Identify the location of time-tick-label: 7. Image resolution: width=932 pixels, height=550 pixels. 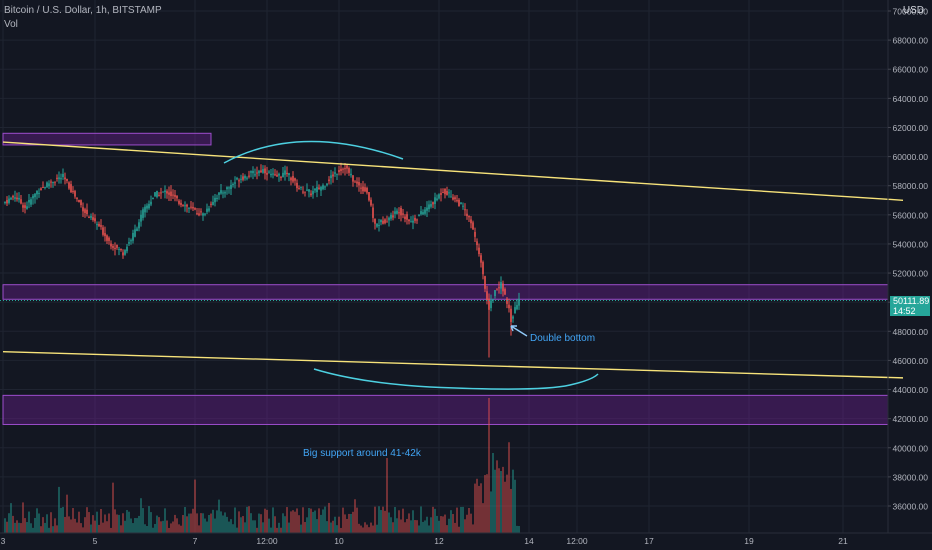
(195, 541).